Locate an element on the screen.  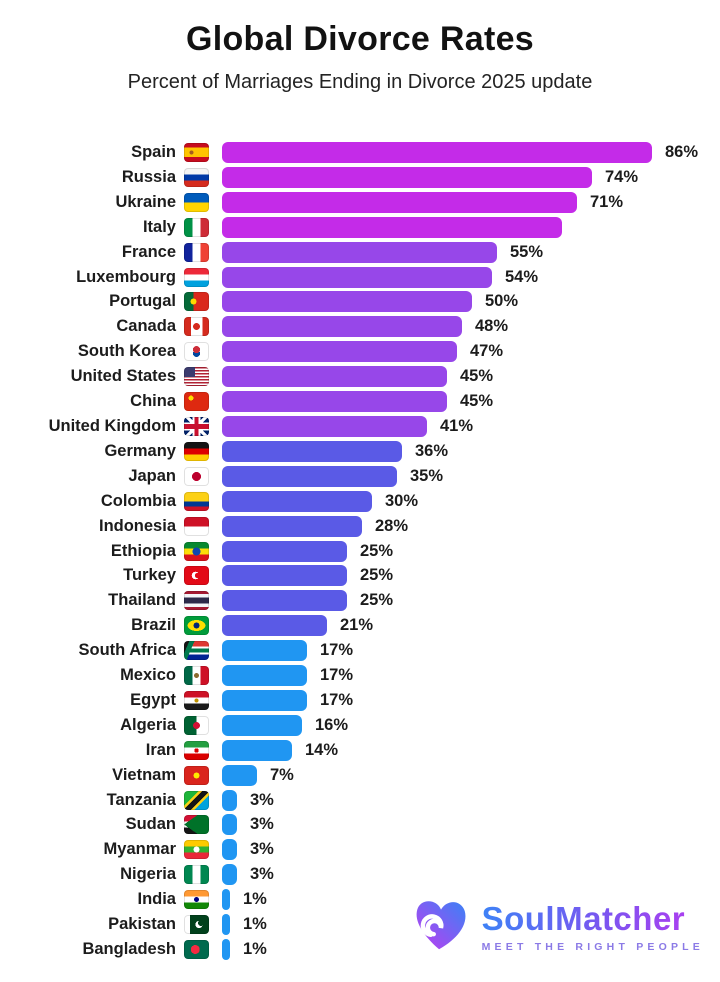
country-label: Germany is located at coordinates (140, 450).